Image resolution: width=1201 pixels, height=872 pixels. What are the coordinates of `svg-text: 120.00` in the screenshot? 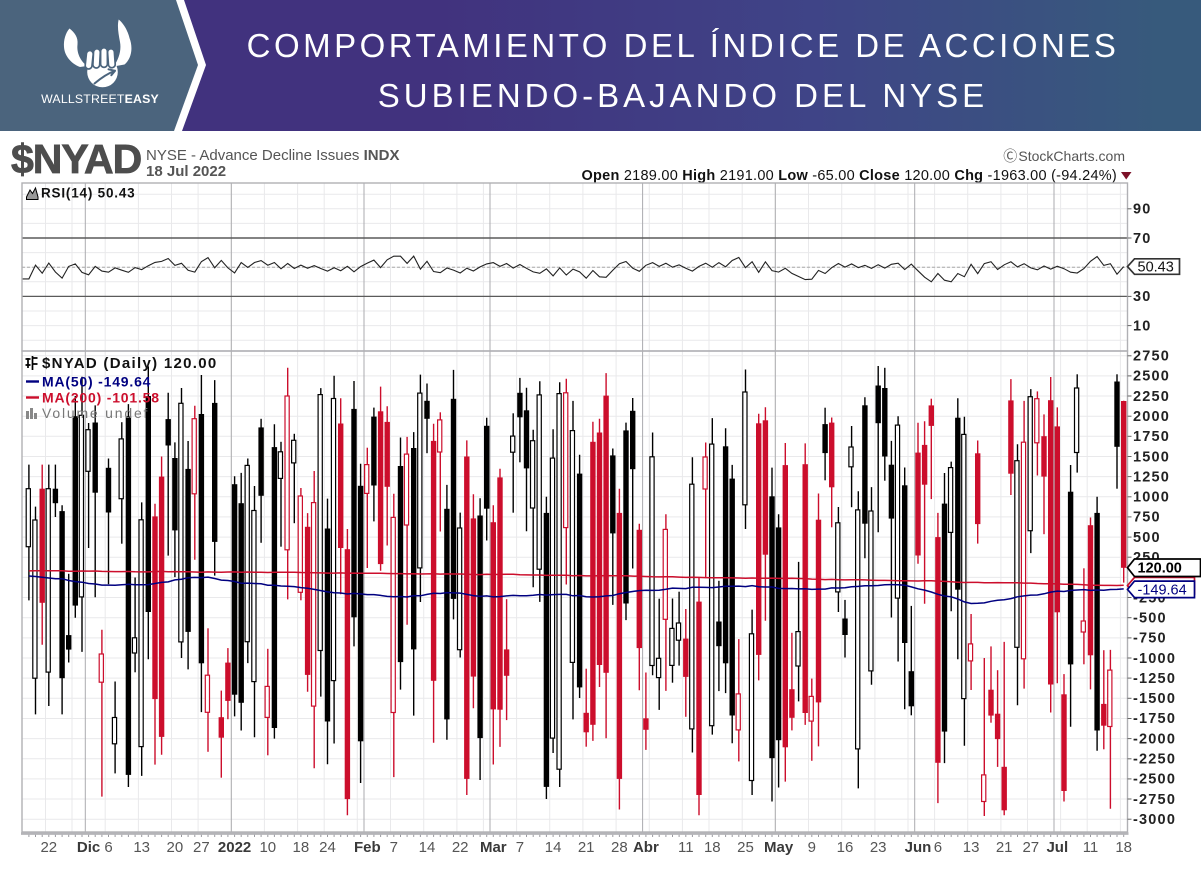 It's located at (1160, 569).